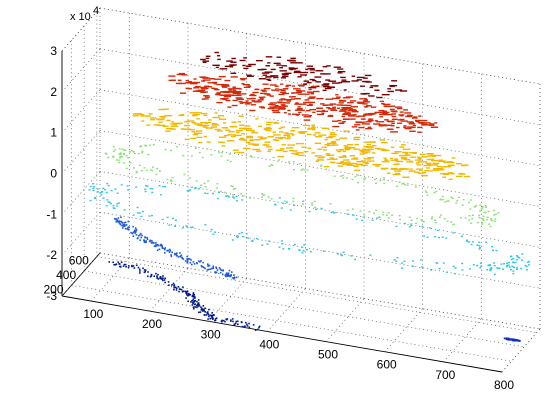 The width and height of the screenshot is (560, 420). I want to click on x-tick-label: 300, so click(211, 334).